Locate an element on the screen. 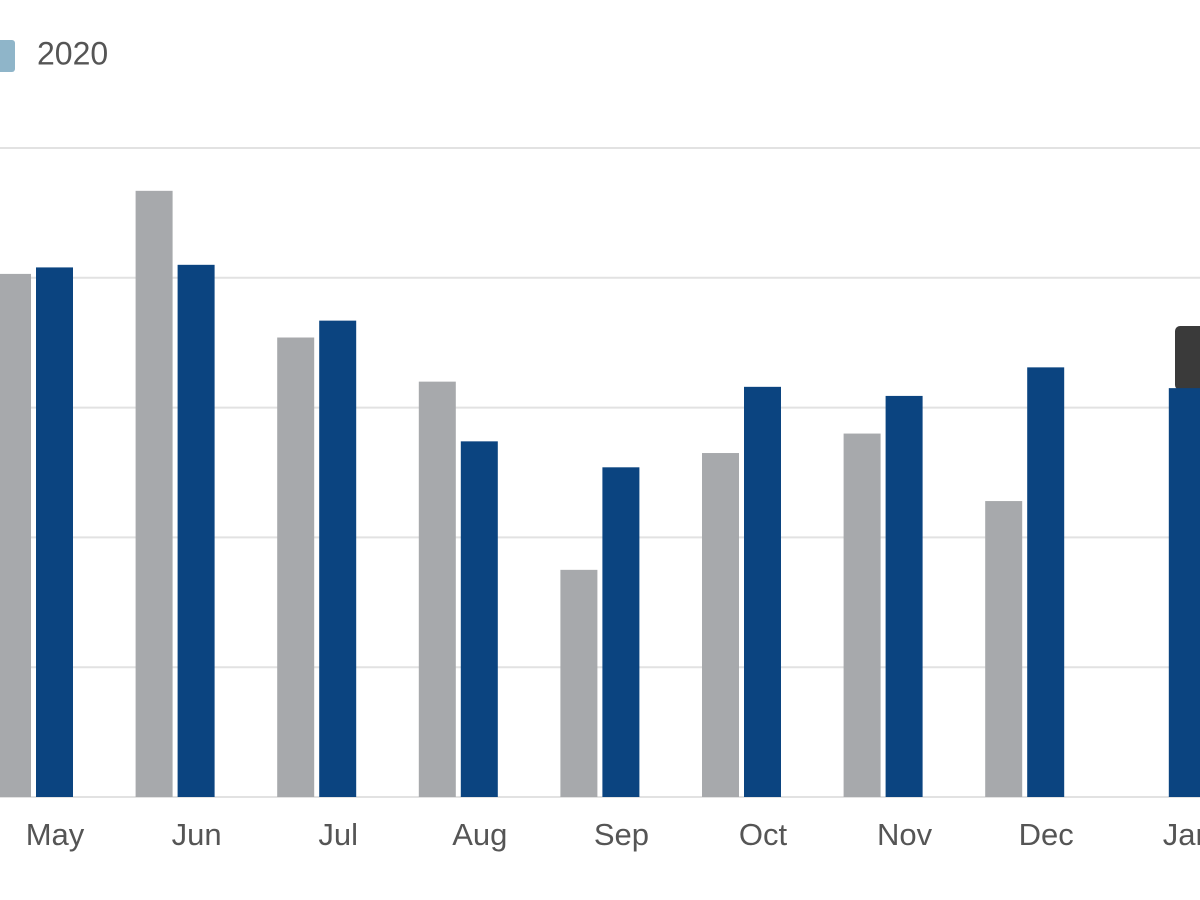 Image resolution: width=1200 pixels, height=900 pixels. x-tick-label: Jan is located at coordinates (1181, 834).